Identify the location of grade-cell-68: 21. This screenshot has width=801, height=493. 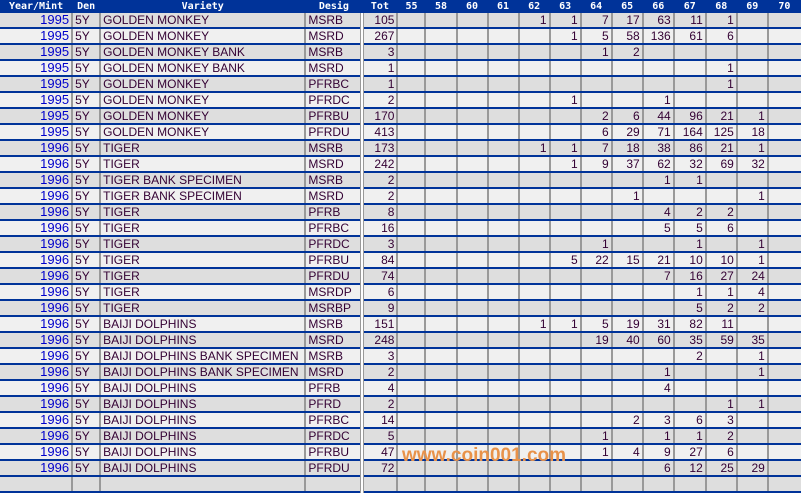
(720, 116).